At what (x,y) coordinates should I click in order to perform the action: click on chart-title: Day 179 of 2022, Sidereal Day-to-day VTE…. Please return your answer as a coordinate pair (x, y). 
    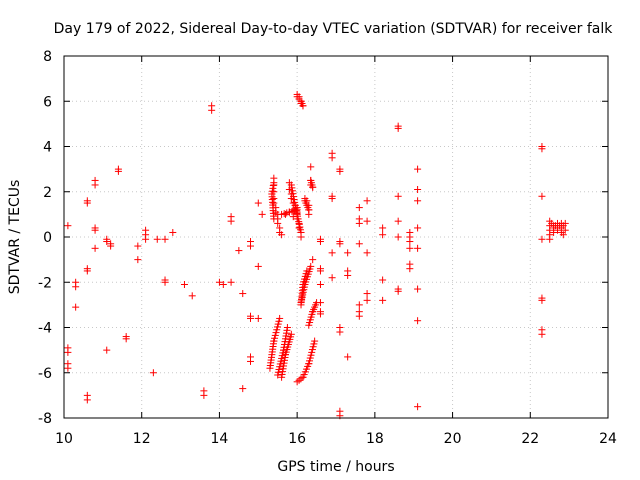
    Looking at the image, I should click on (334, 29).